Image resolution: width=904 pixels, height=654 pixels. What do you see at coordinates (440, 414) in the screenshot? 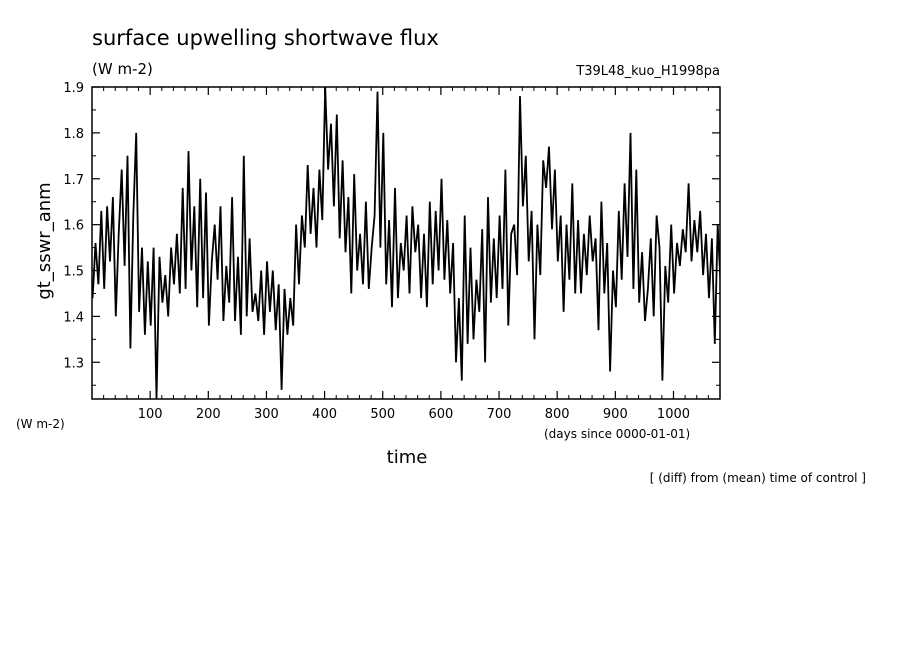
I see `x-tick-label: 600` at bounding box center [440, 414].